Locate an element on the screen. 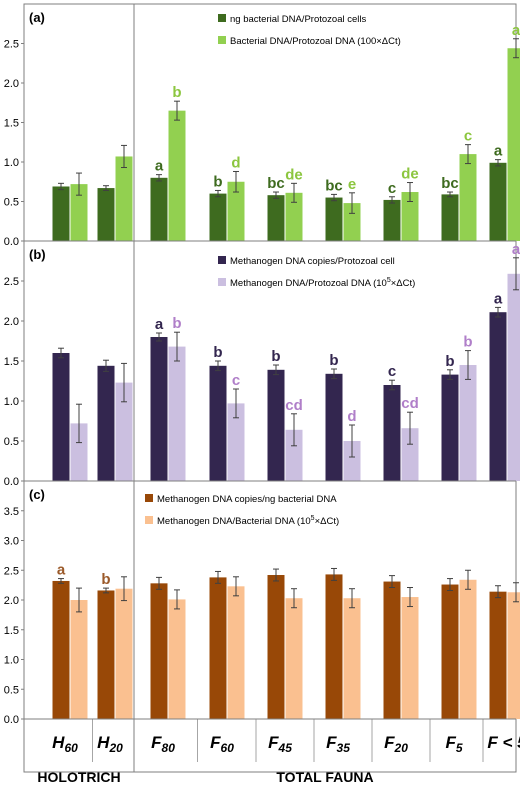 This screenshot has width=520, height=785. group-label: HOLOTRICH is located at coordinates (78, 777).